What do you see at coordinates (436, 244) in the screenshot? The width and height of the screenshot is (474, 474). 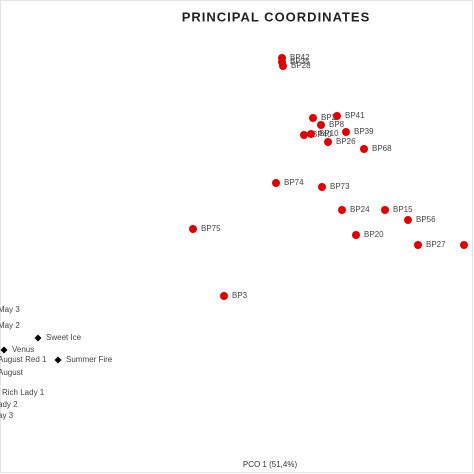 I see `point-label: BP27` at bounding box center [436, 244].